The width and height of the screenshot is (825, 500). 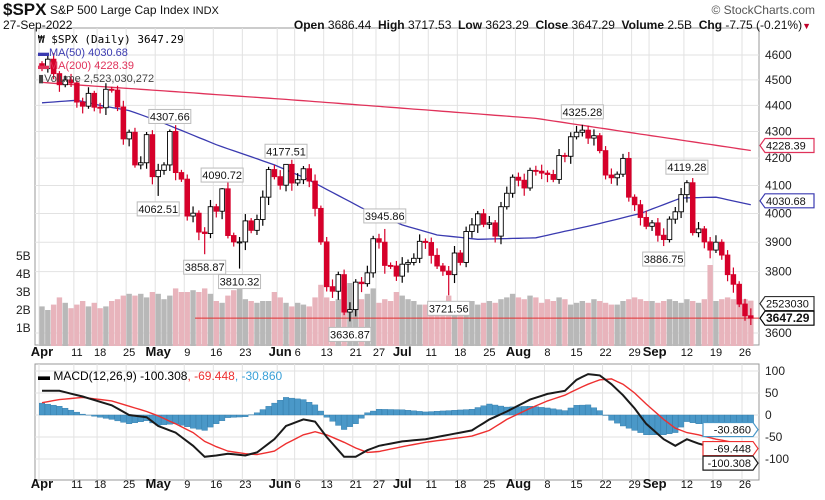 What do you see at coordinates (730, 448) in the screenshot?
I see `signal-badge-shape` at bounding box center [730, 448].